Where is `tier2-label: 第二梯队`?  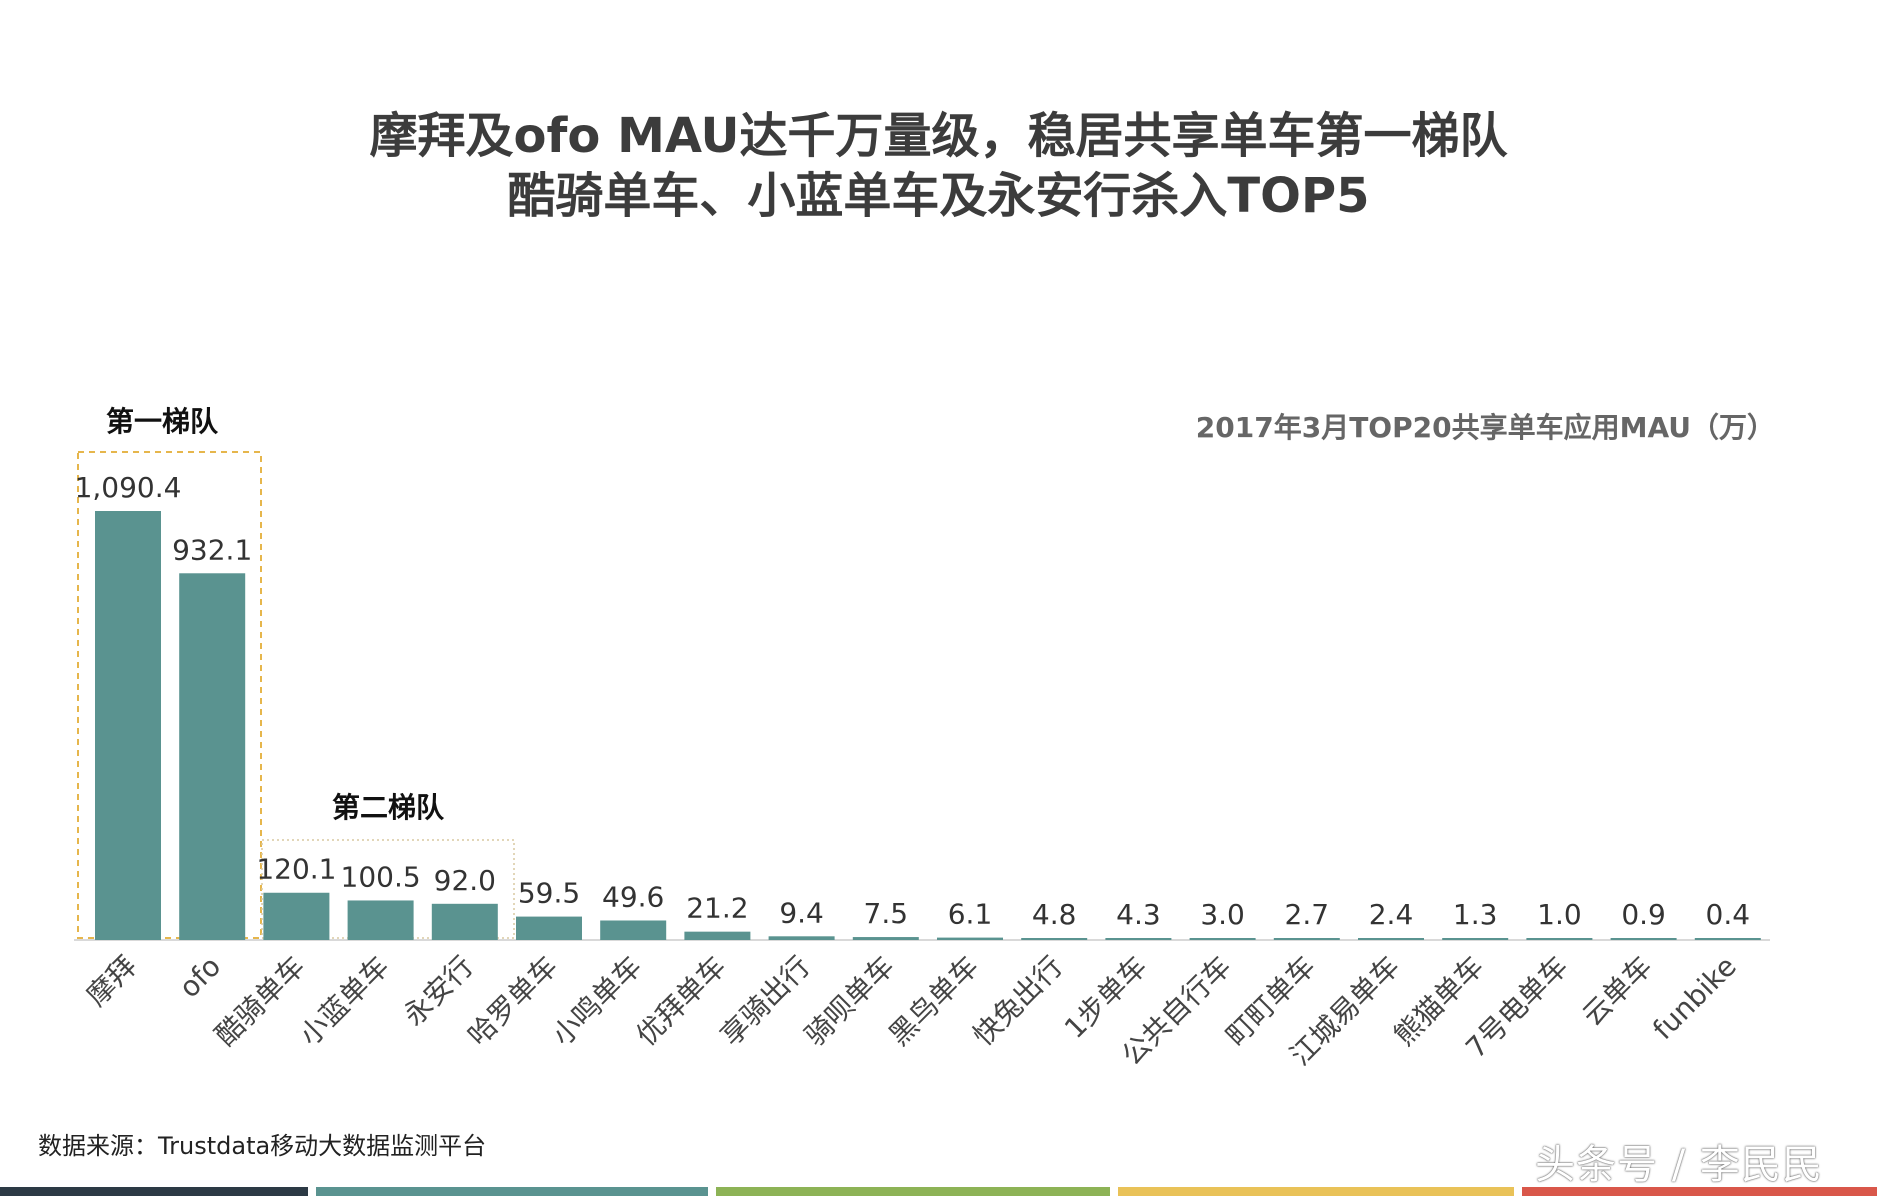
tier2-label: 第二梯队 is located at coordinates (388, 807).